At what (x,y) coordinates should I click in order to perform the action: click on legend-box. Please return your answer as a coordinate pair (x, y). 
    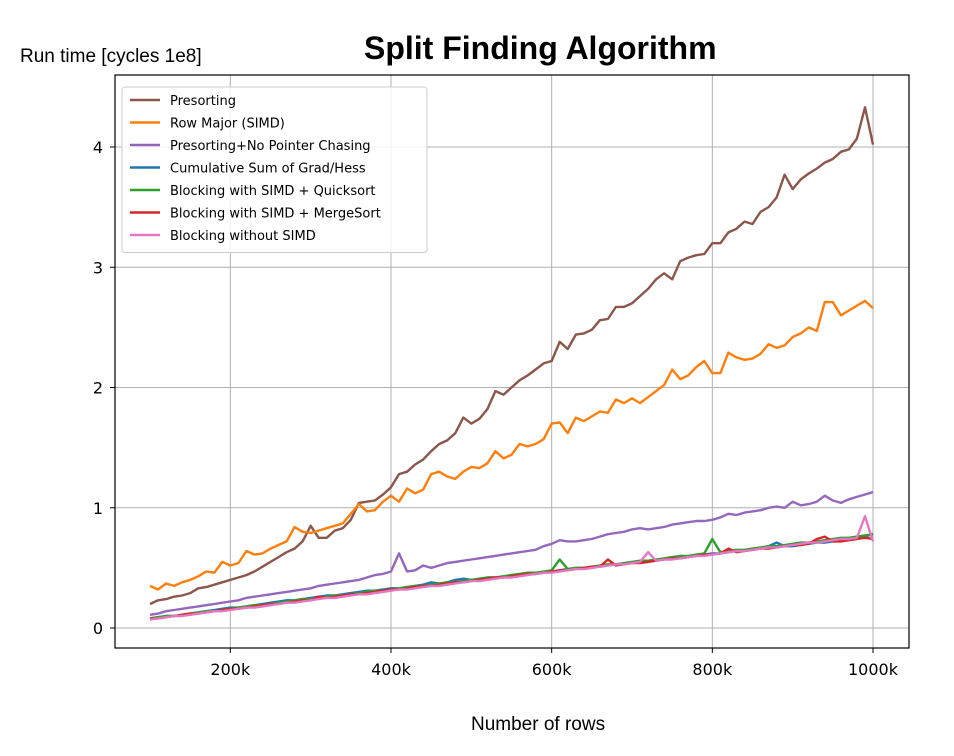
    Looking at the image, I should click on (274, 169).